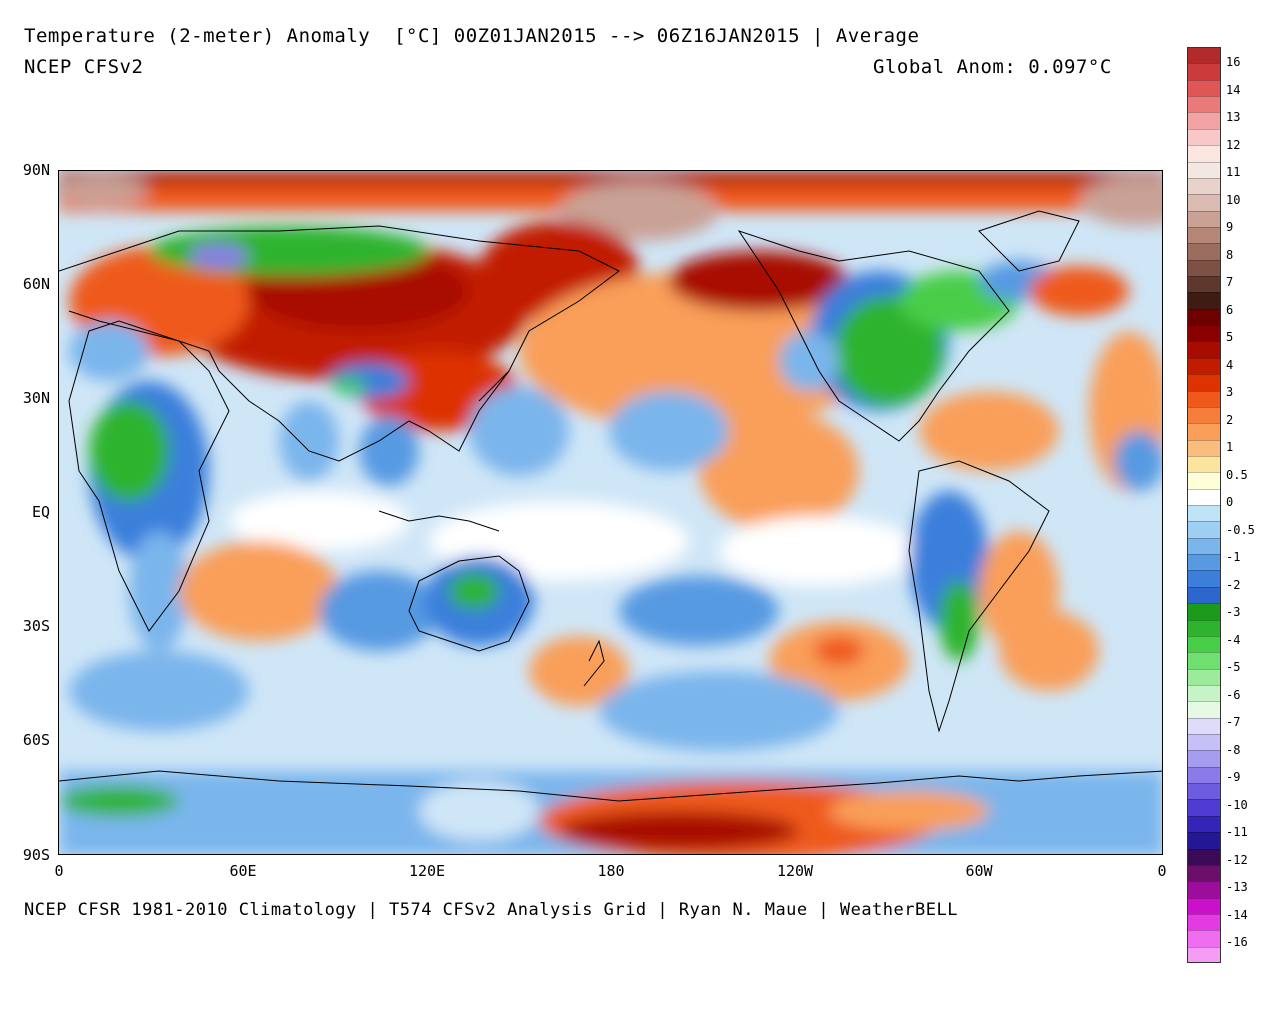 The height and width of the screenshot is (1024, 1280). What do you see at coordinates (1233, 612) in the screenshot?
I see `colorbar-label: -3` at bounding box center [1233, 612].